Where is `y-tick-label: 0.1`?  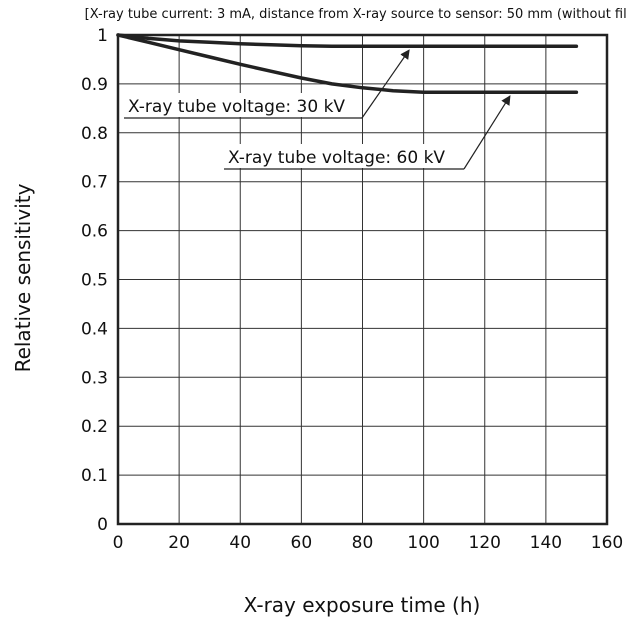
y-tick-label: 0.1 is located at coordinates (94, 476).